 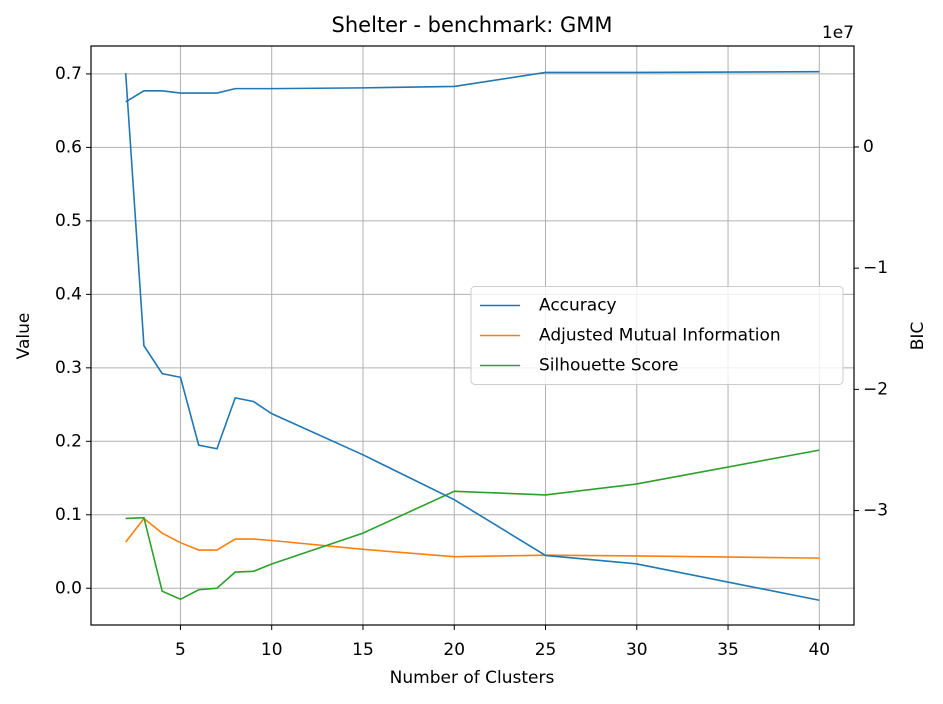 I want to click on x-tick-label: 40, so click(x=819, y=650).